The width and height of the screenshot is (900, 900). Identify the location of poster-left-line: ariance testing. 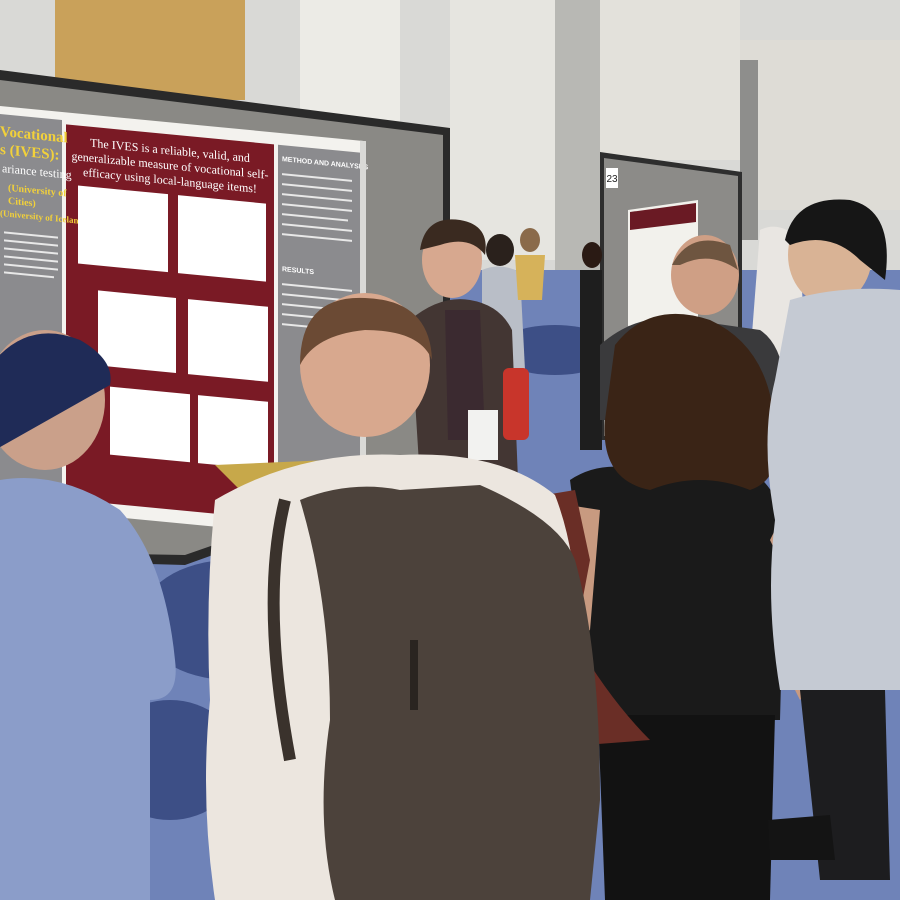
(37, 171).